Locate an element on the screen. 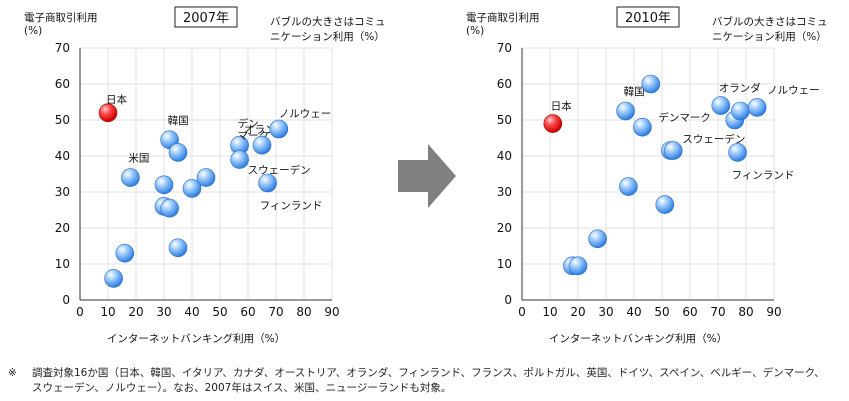 This screenshot has width=849, height=401. bubble-label: 米国 is located at coordinates (138, 158).